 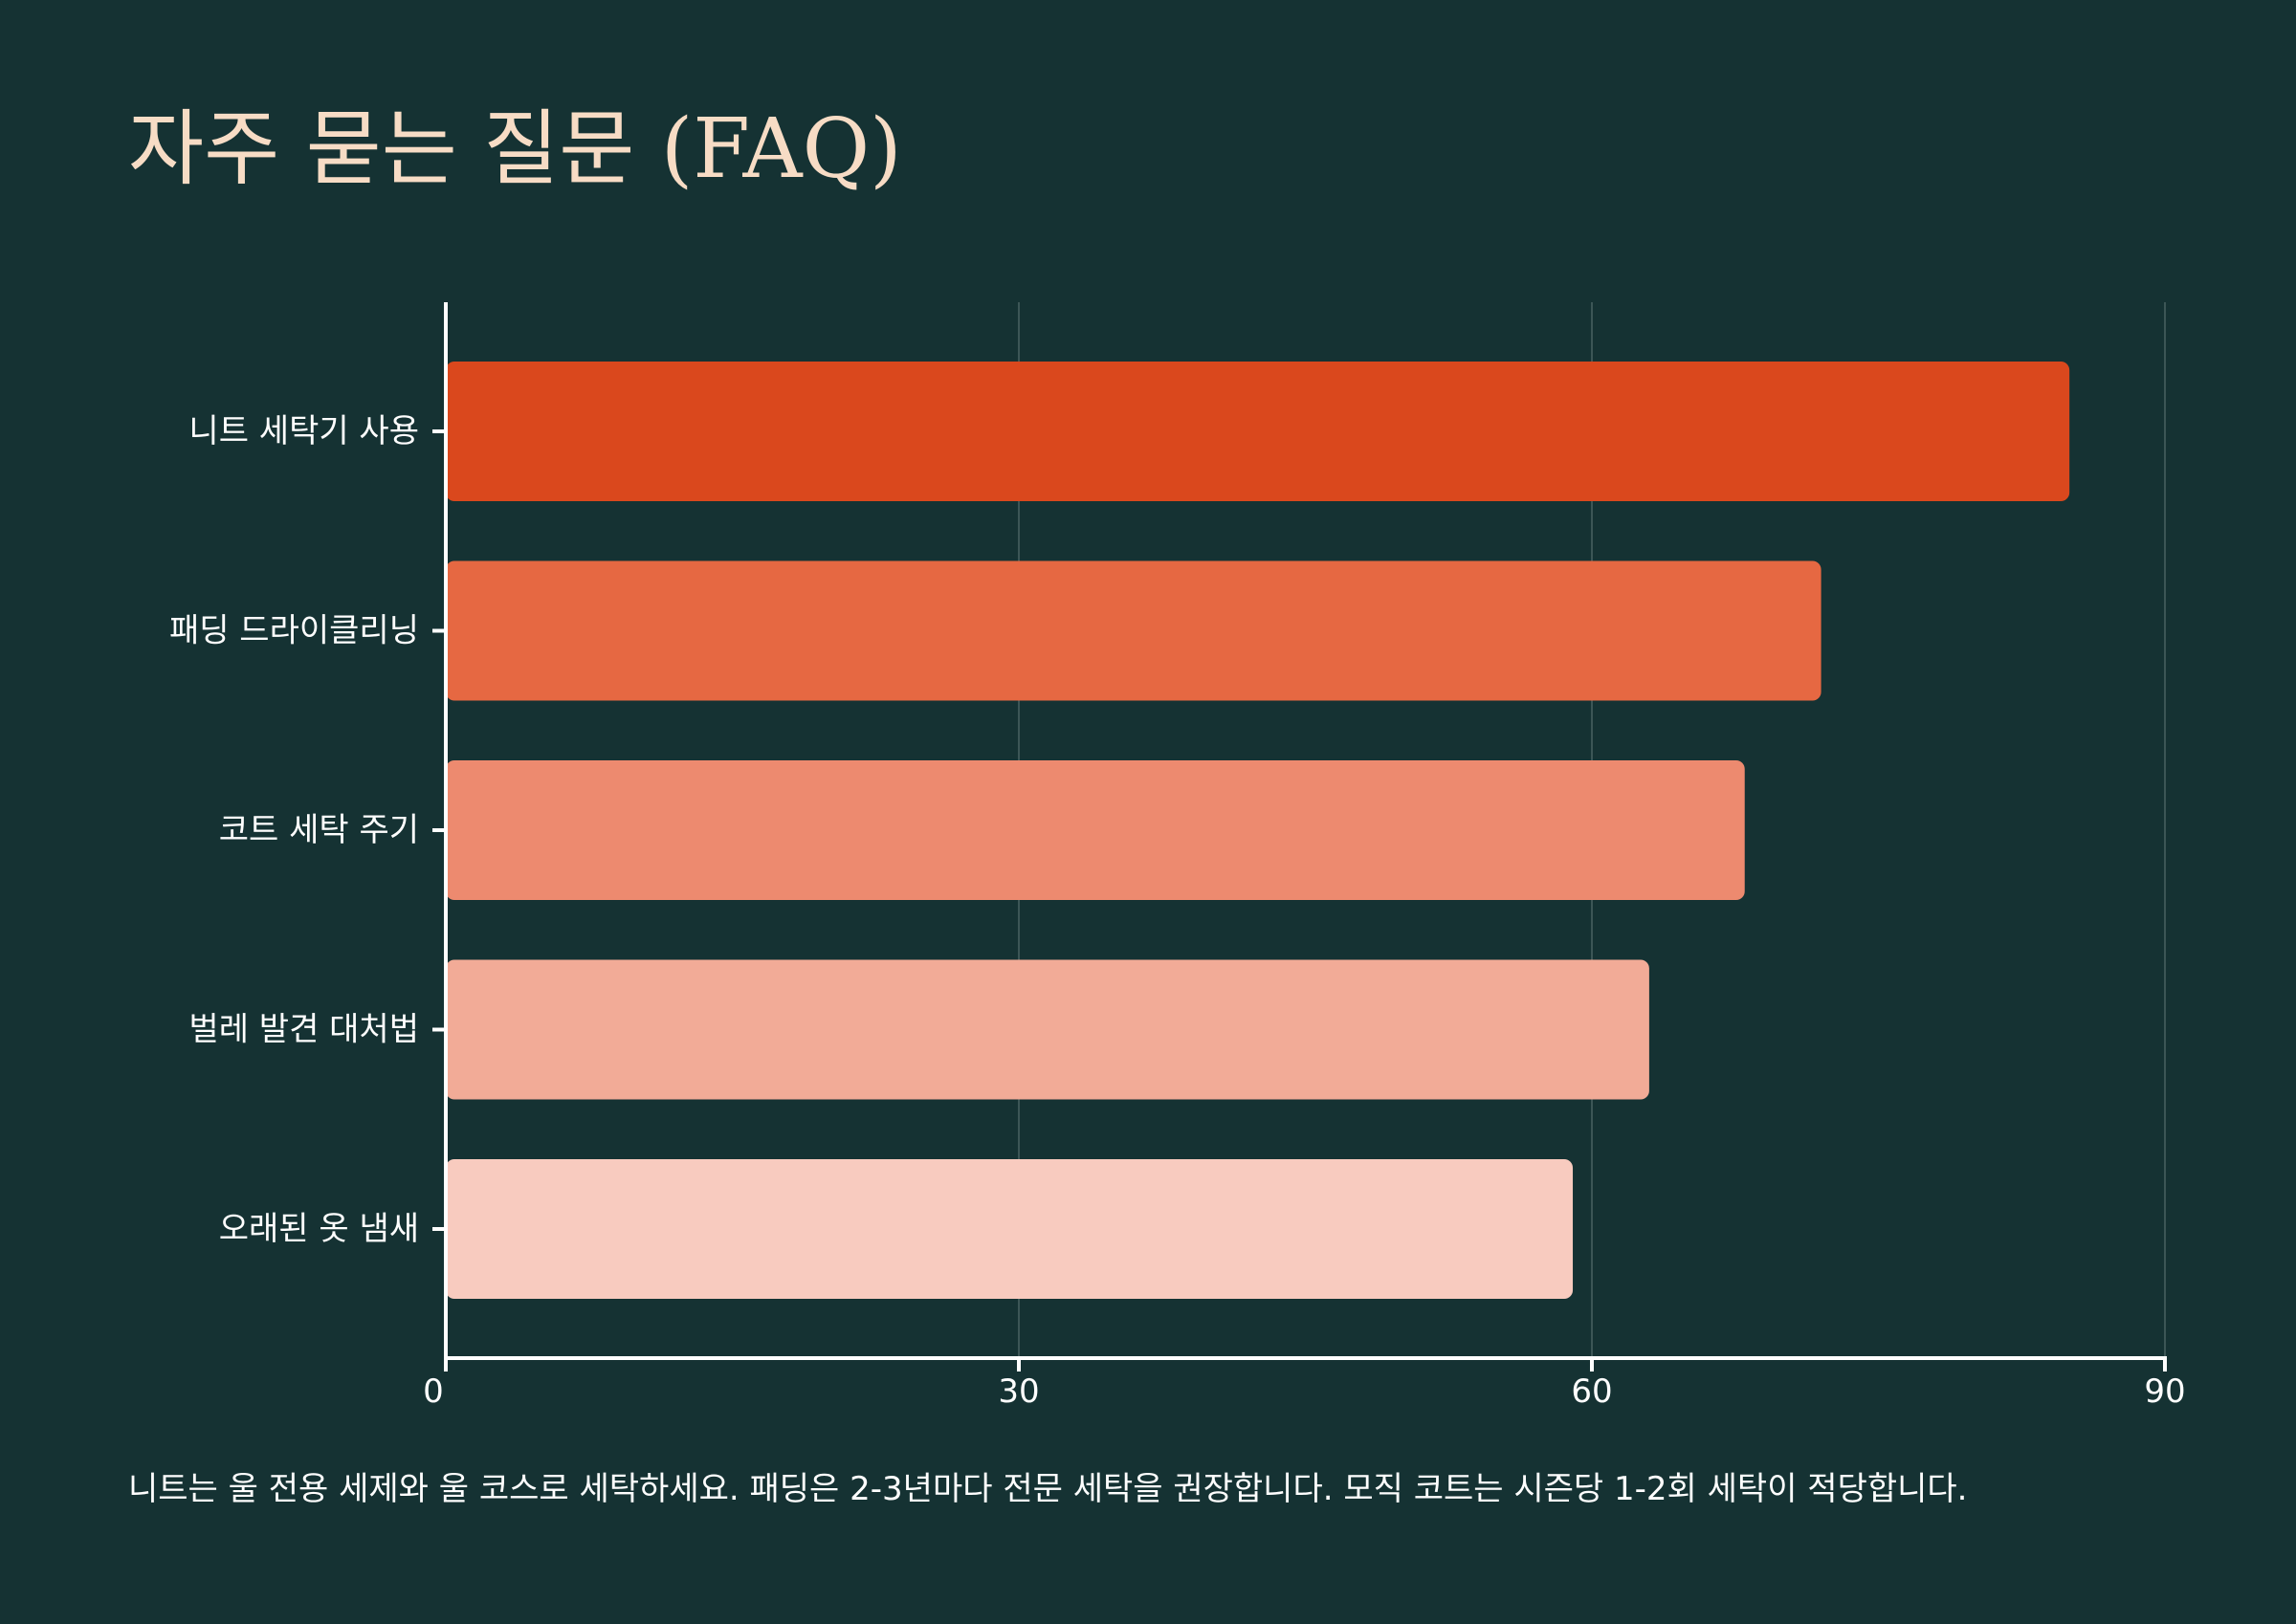 I want to click on chart-title: 자주 묻는 질문 (FAQ), so click(x=515, y=149).